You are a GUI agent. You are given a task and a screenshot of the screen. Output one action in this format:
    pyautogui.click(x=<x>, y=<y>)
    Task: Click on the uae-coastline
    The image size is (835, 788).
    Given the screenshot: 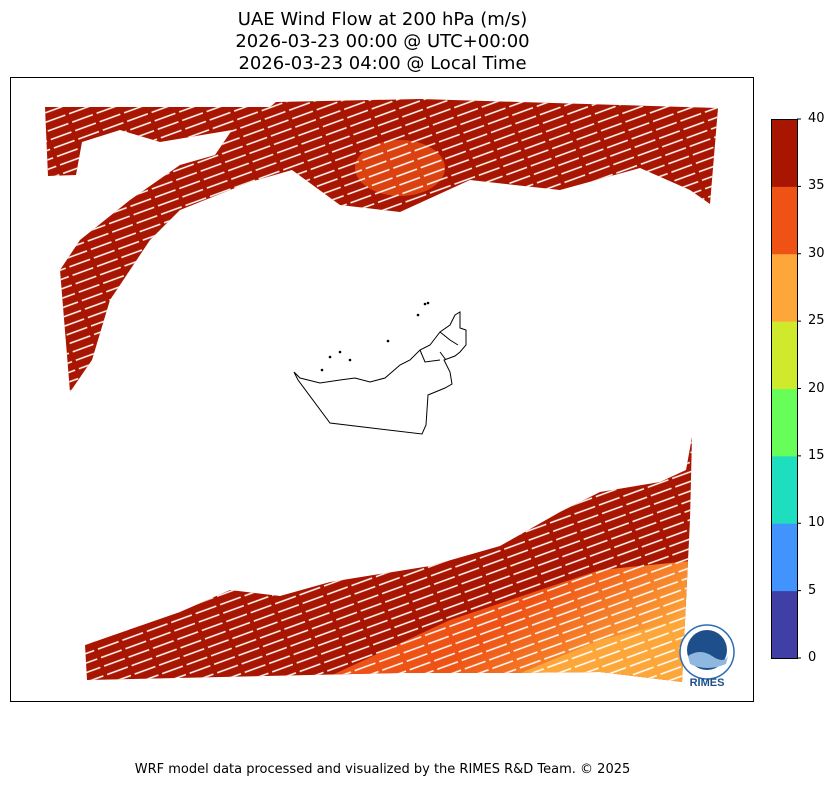 What is the action you would take?
    pyautogui.click(x=380, y=368)
    